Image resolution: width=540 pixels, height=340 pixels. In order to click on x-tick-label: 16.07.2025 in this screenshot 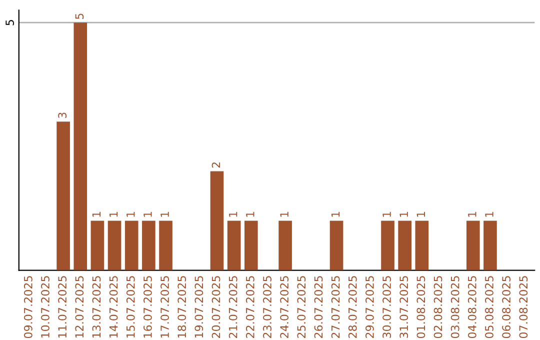, I will do `click(148, 307)`.